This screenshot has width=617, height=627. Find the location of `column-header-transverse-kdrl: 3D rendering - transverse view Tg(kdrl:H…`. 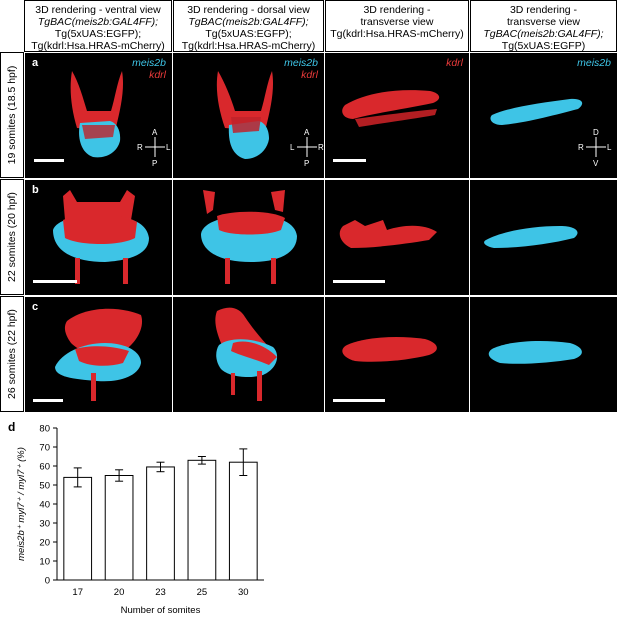

column-header-transverse-kdrl: 3D rendering - transverse view Tg(kdrl:H… is located at coordinates (397, 26).